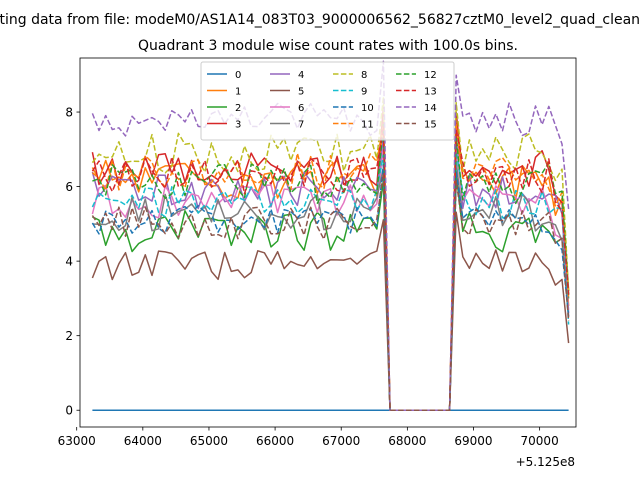 This screenshot has width=640, height=480. What do you see at coordinates (430, 125) in the screenshot?
I see `legend-label-15: 15` at bounding box center [430, 125].